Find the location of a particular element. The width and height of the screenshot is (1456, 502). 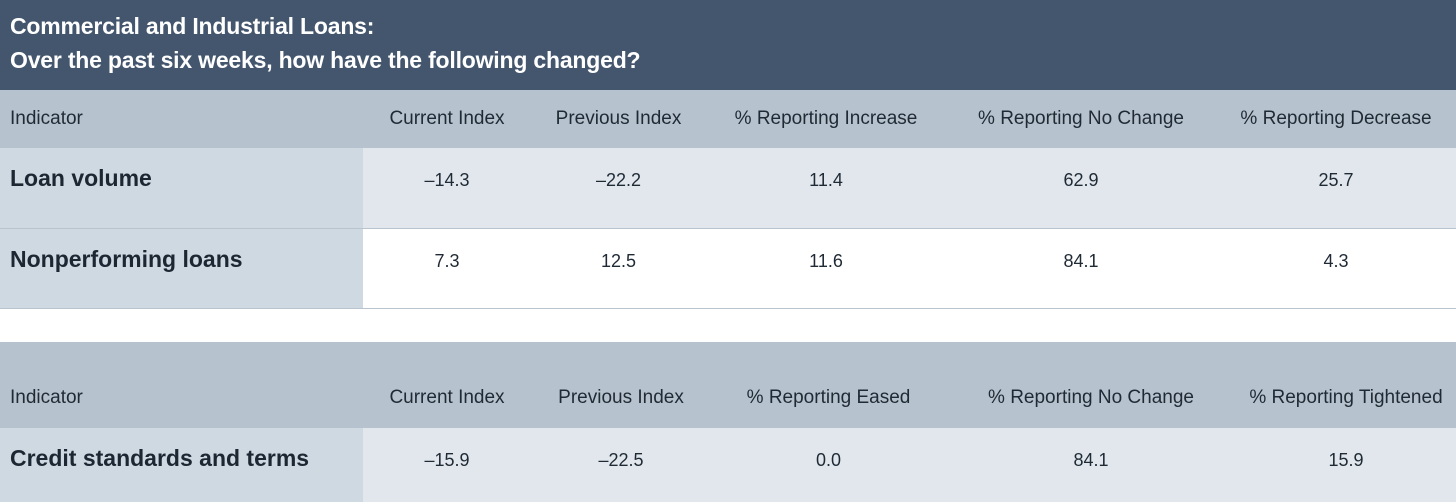

column-header-reporting-decrease: % Reporting Decrease is located at coordinates (1336, 119).